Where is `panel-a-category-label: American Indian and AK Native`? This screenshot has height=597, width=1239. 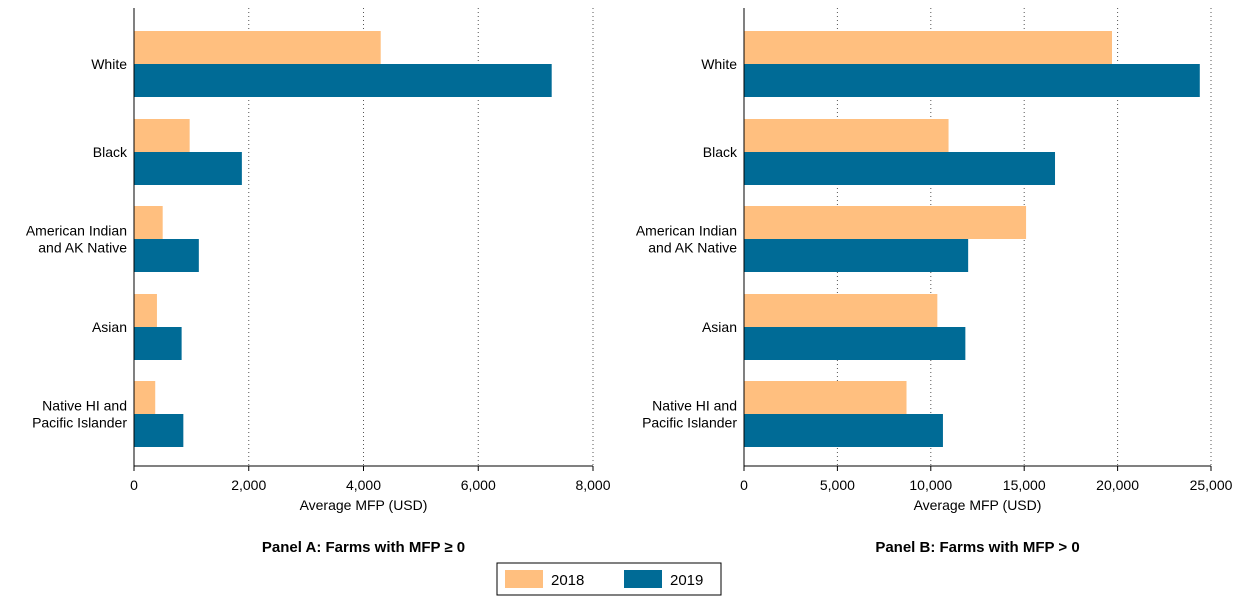 panel-a-category-label: American Indian and AK Native is located at coordinates (76, 239).